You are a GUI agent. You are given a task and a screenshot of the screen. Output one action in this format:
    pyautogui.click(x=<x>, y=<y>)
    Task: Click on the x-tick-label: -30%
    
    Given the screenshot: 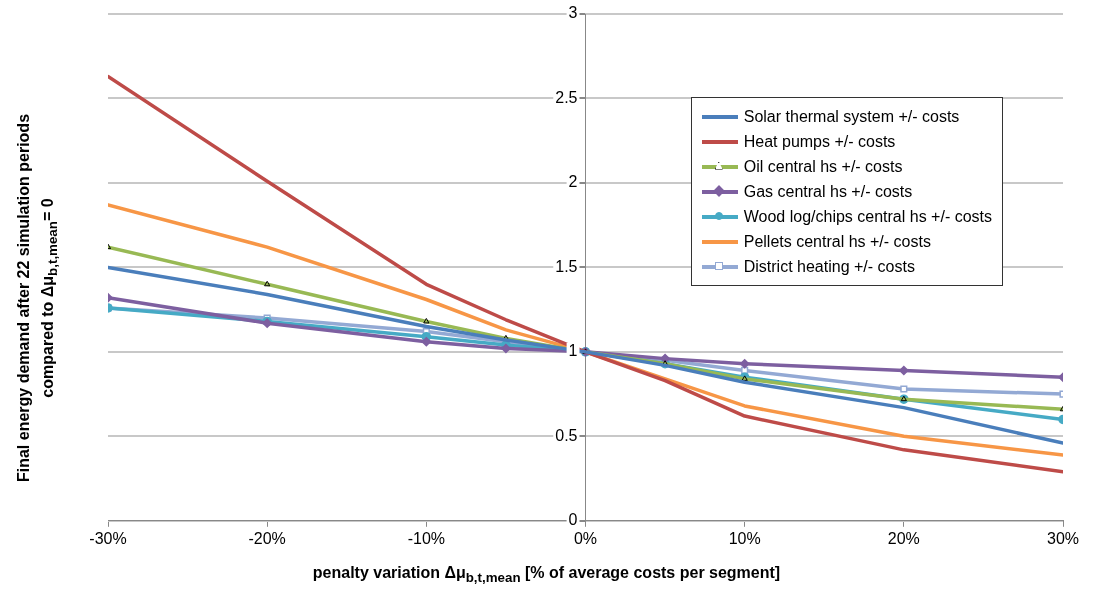 What is the action you would take?
    pyautogui.click(x=108, y=538)
    